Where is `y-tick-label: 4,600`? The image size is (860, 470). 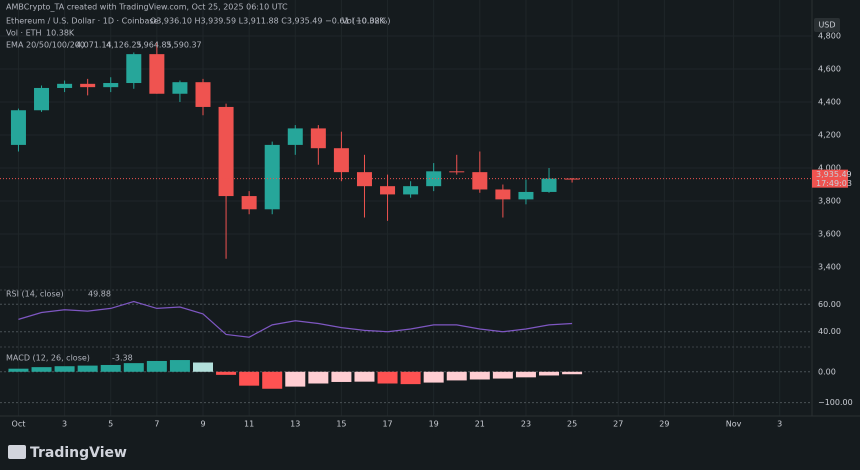
y-tick-label: 4,600 is located at coordinates (829, 68).